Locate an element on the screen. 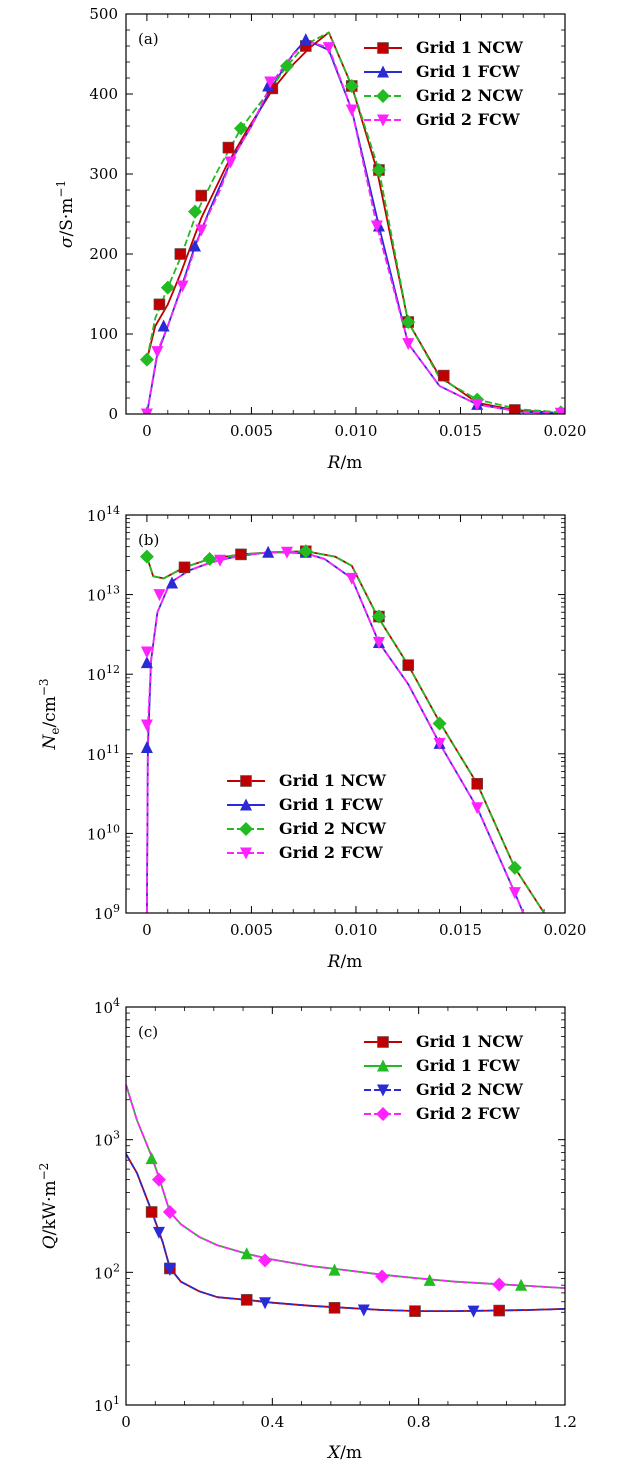  y-tick-label: 10² is located at coordinates (107, 1271).